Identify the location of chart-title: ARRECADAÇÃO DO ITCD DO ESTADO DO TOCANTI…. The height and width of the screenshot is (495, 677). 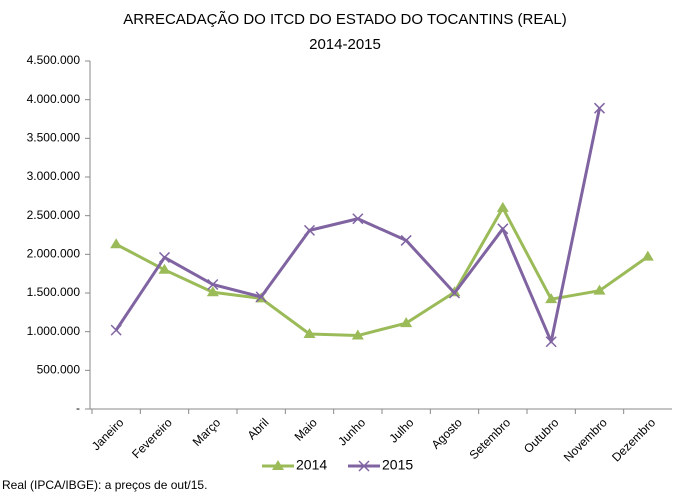
(344, 19).